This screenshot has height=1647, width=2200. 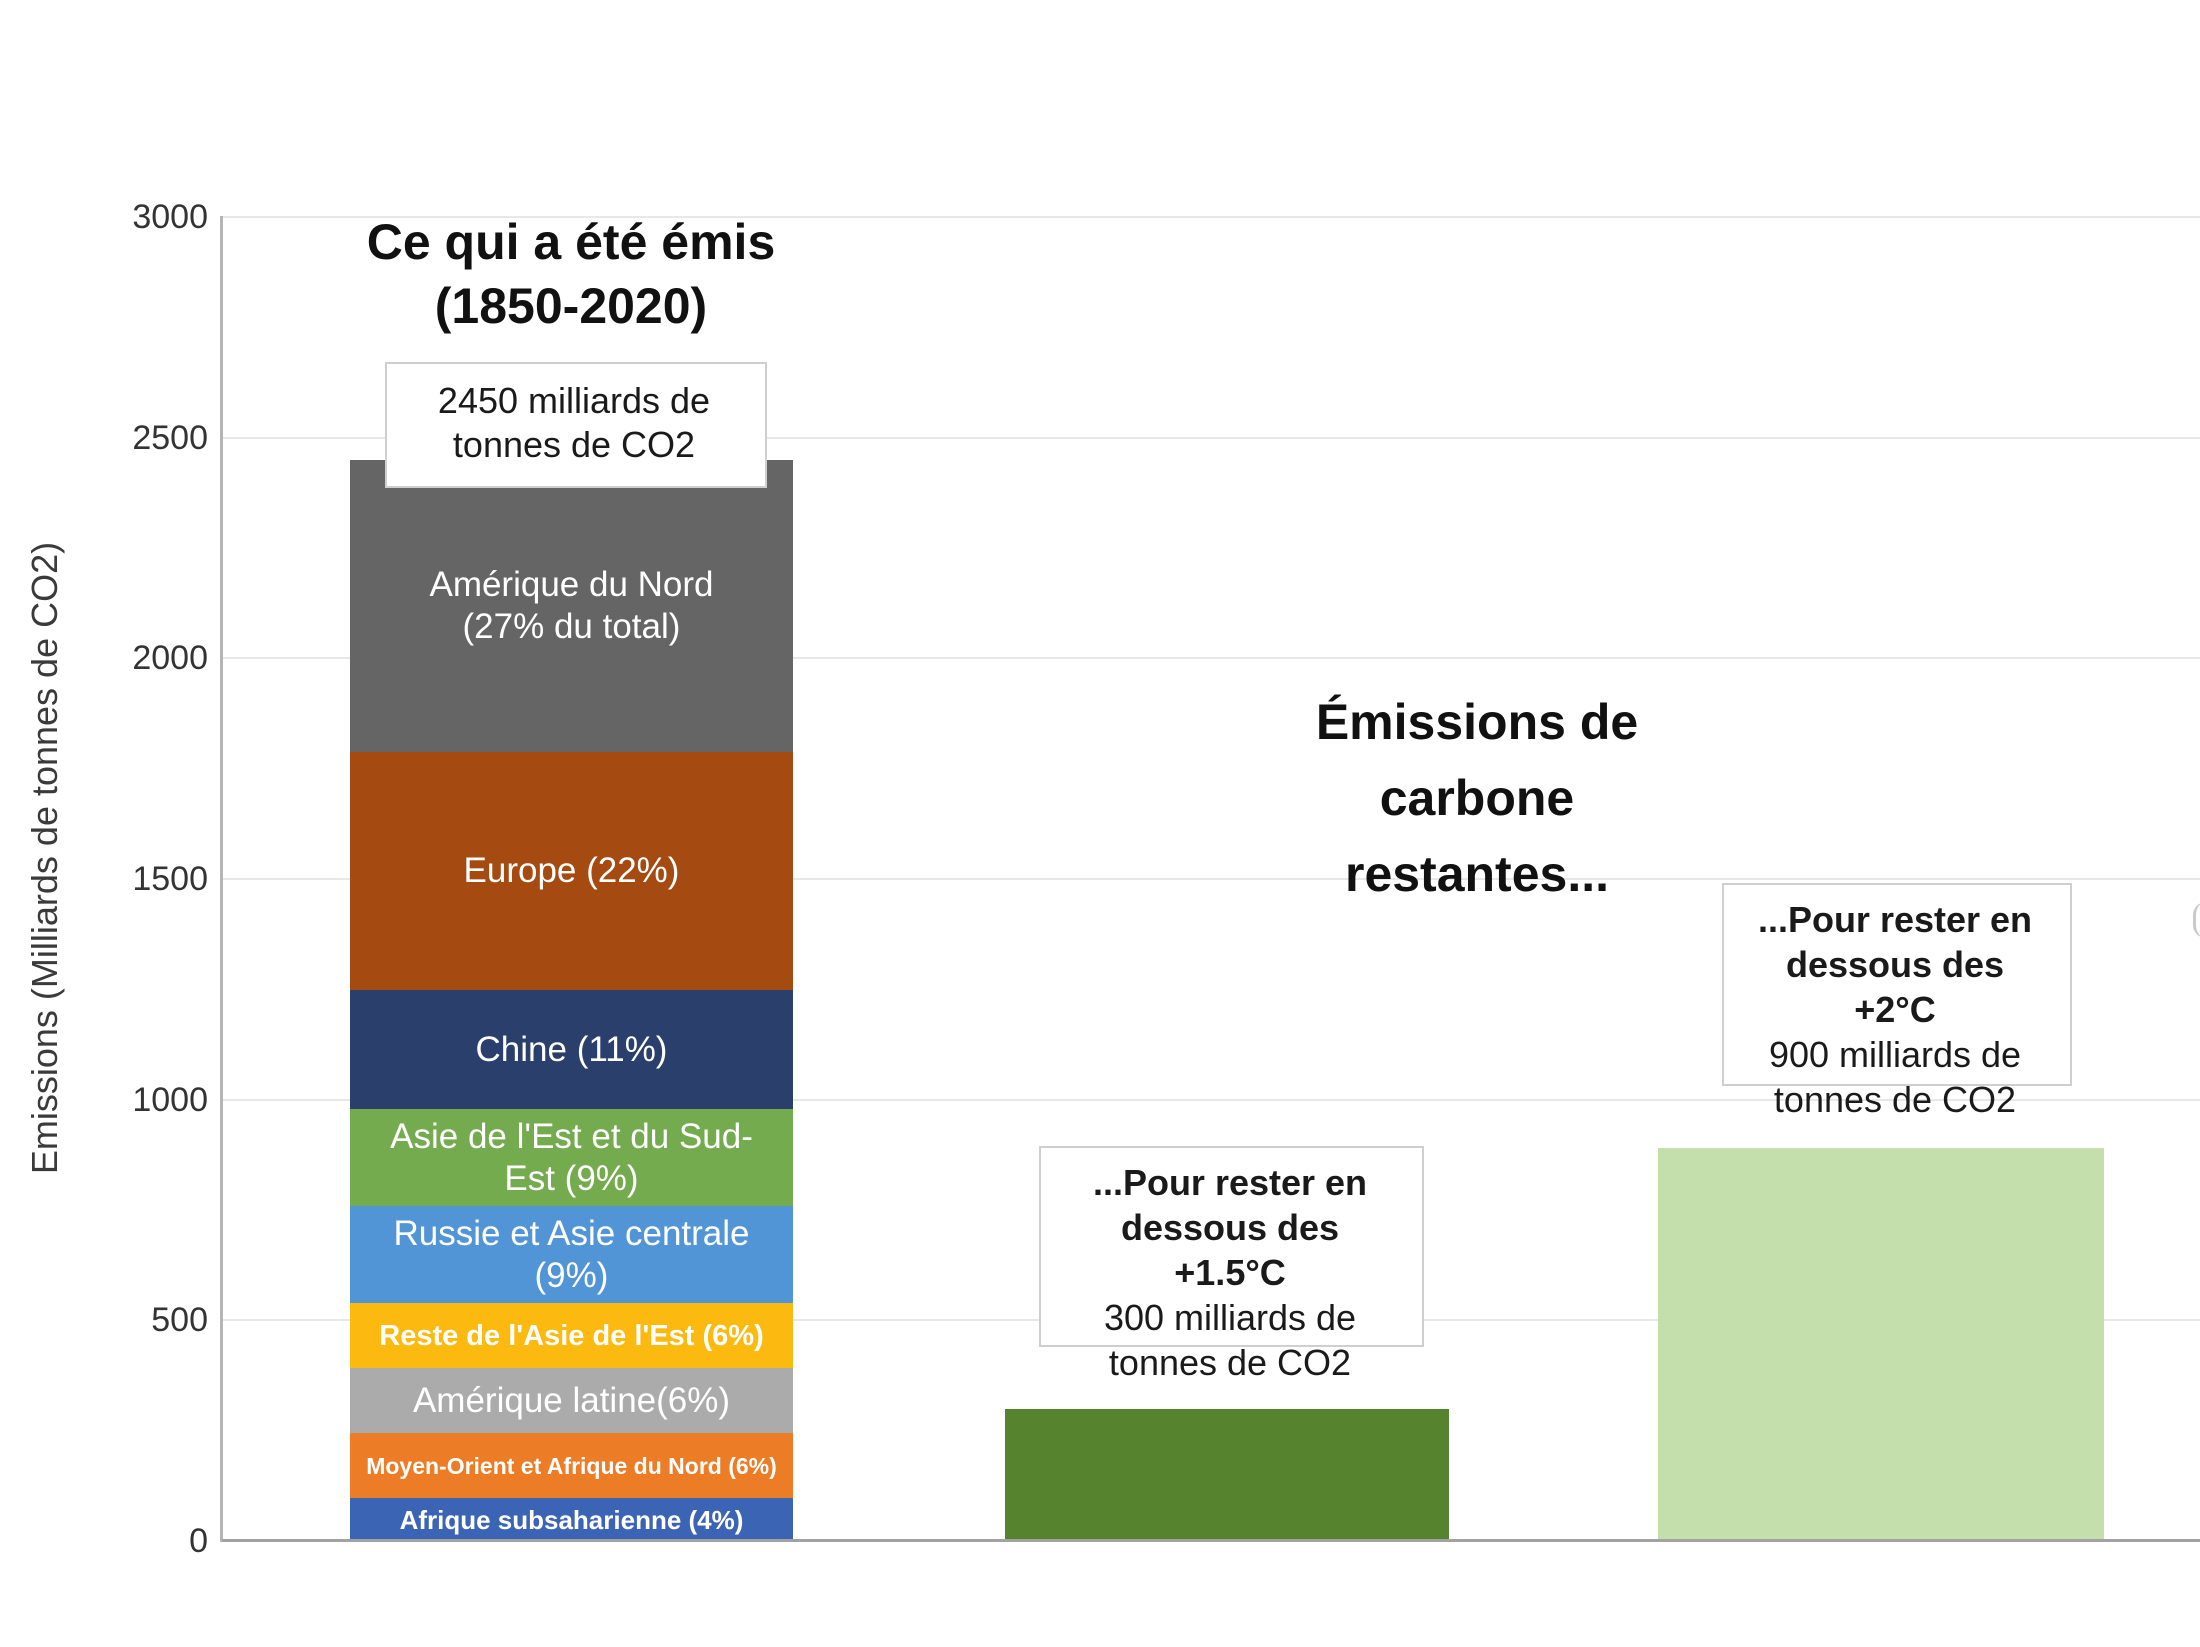 I want to click on y-tick-label: 0, so click(x=198, y=1541).